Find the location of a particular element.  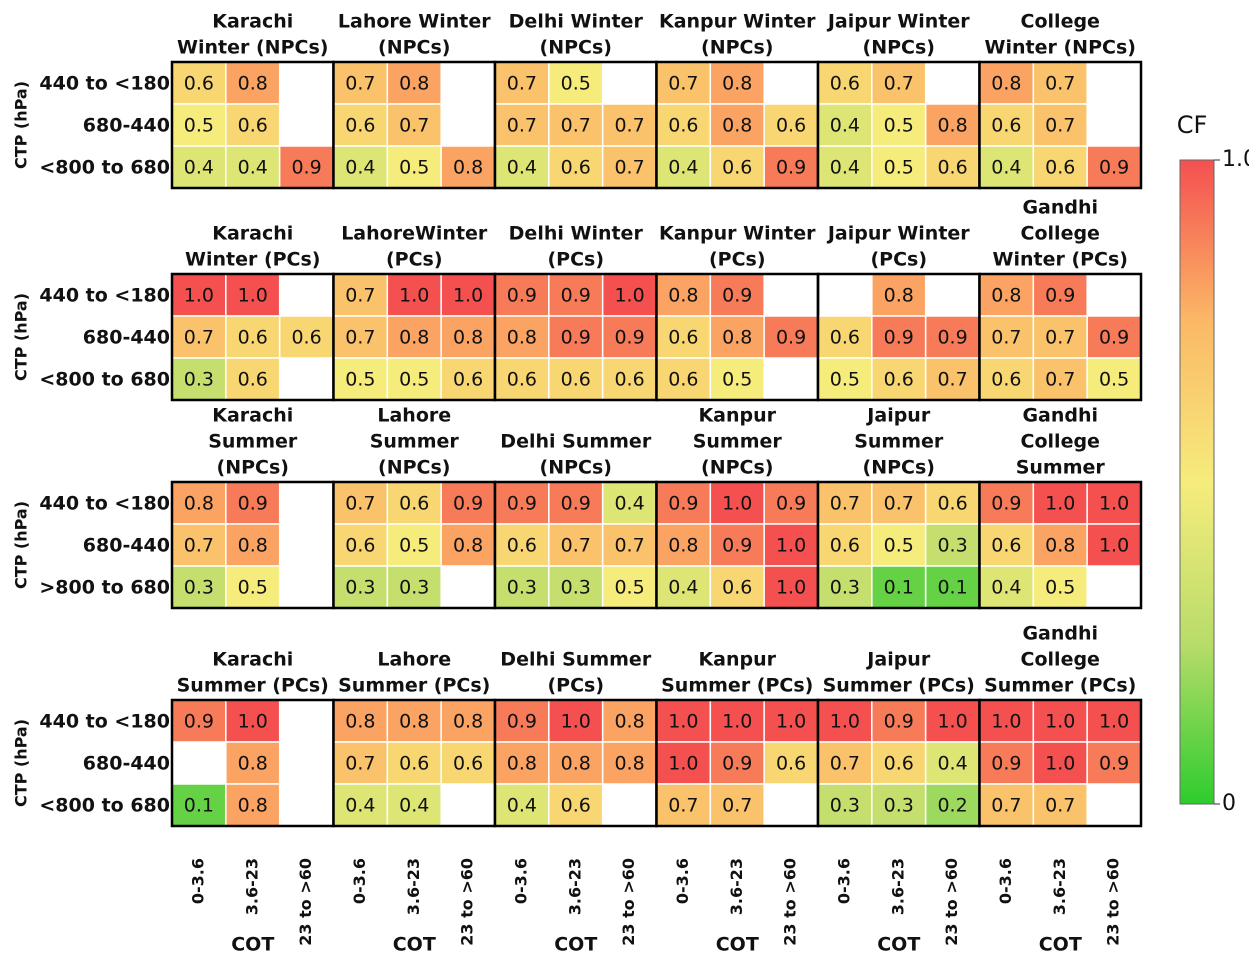

cell-label: 0.1 is located at coordinates (199, 806).